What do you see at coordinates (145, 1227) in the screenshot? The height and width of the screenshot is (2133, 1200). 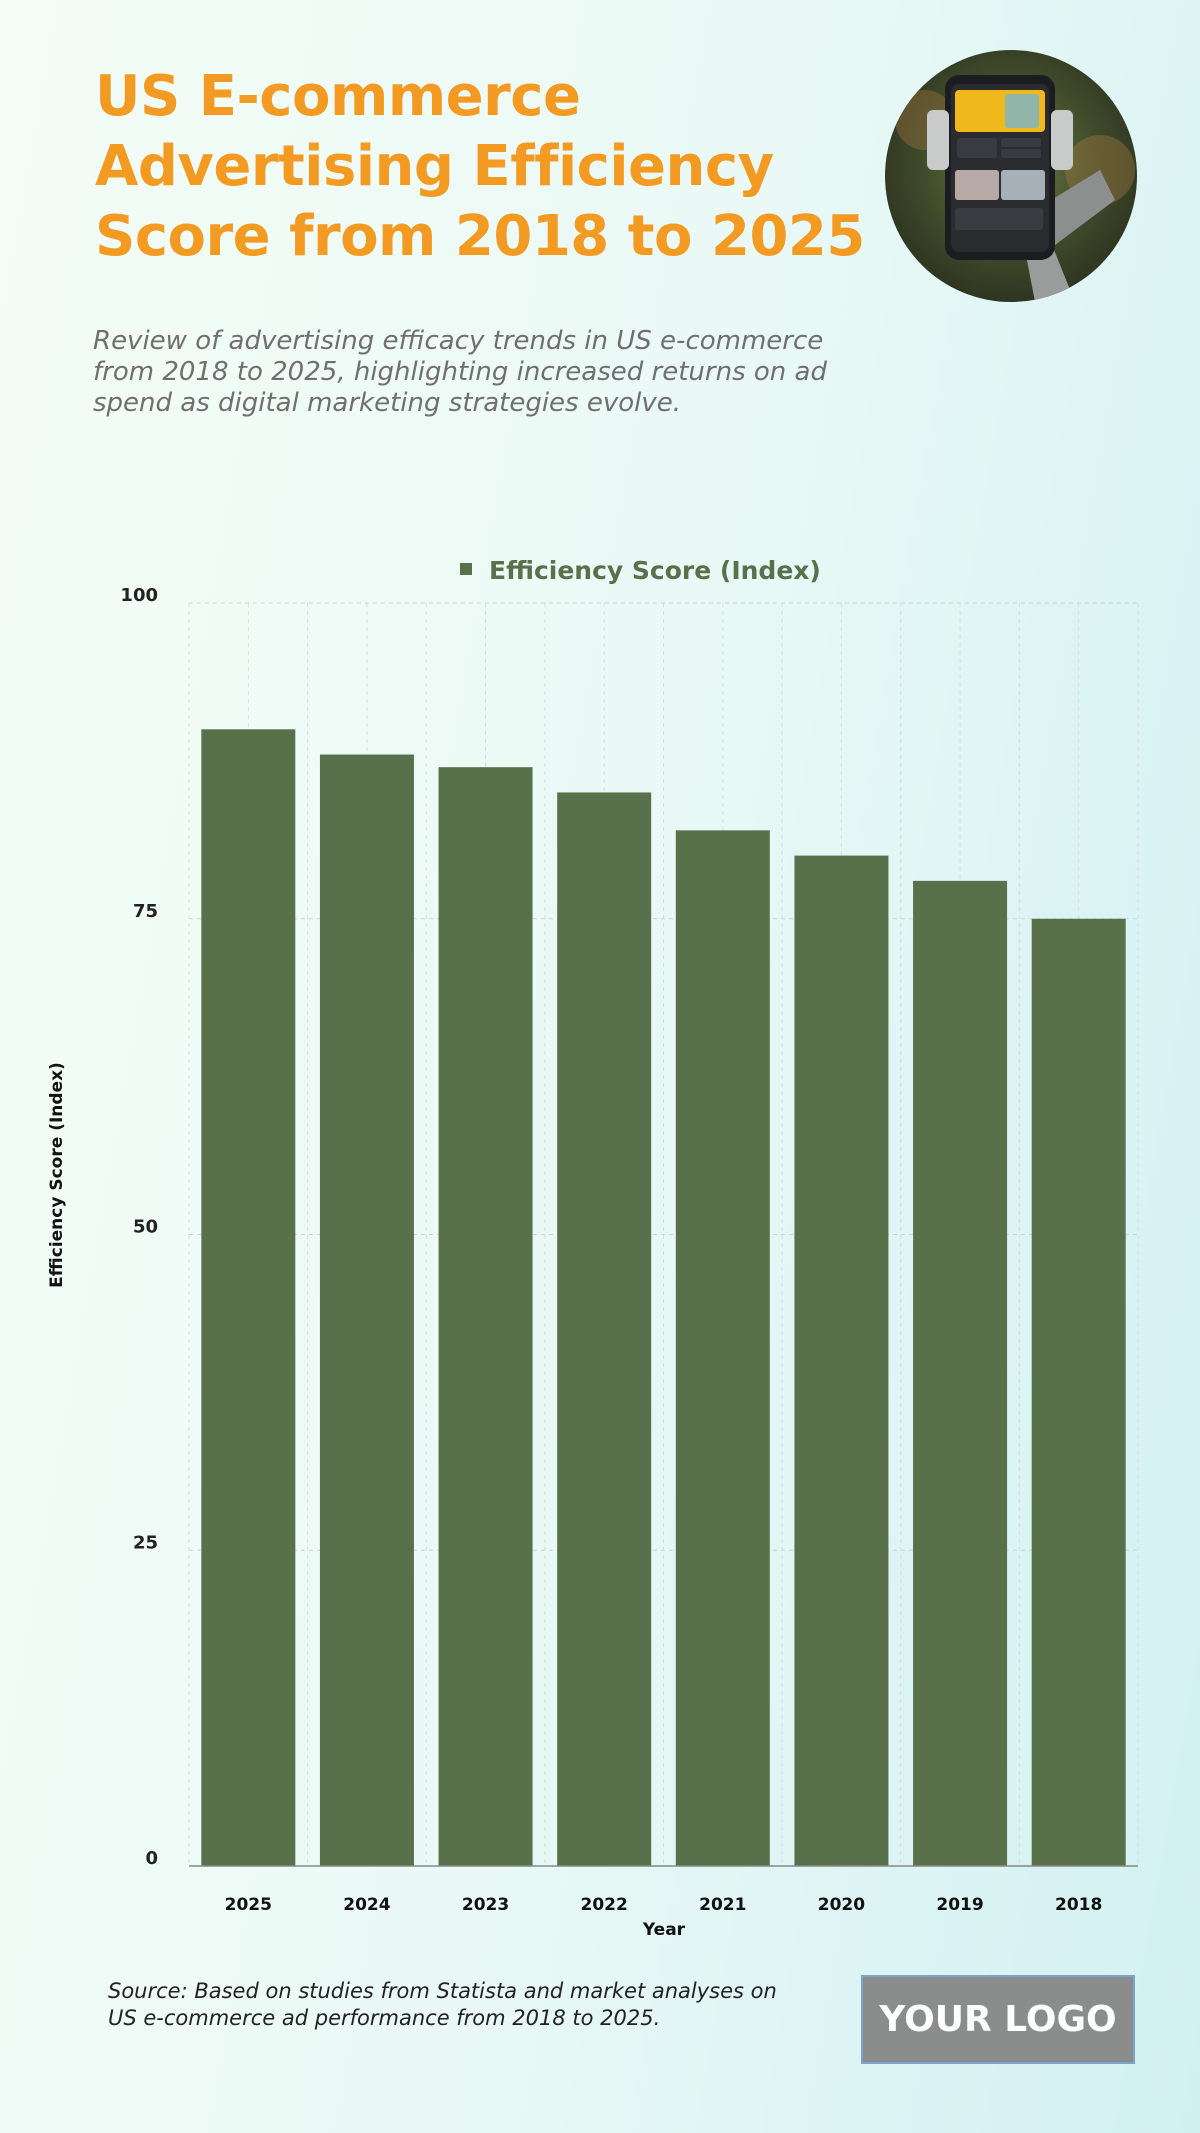 I see `y-tick-label: 50` at bounding box center [145, 1227].